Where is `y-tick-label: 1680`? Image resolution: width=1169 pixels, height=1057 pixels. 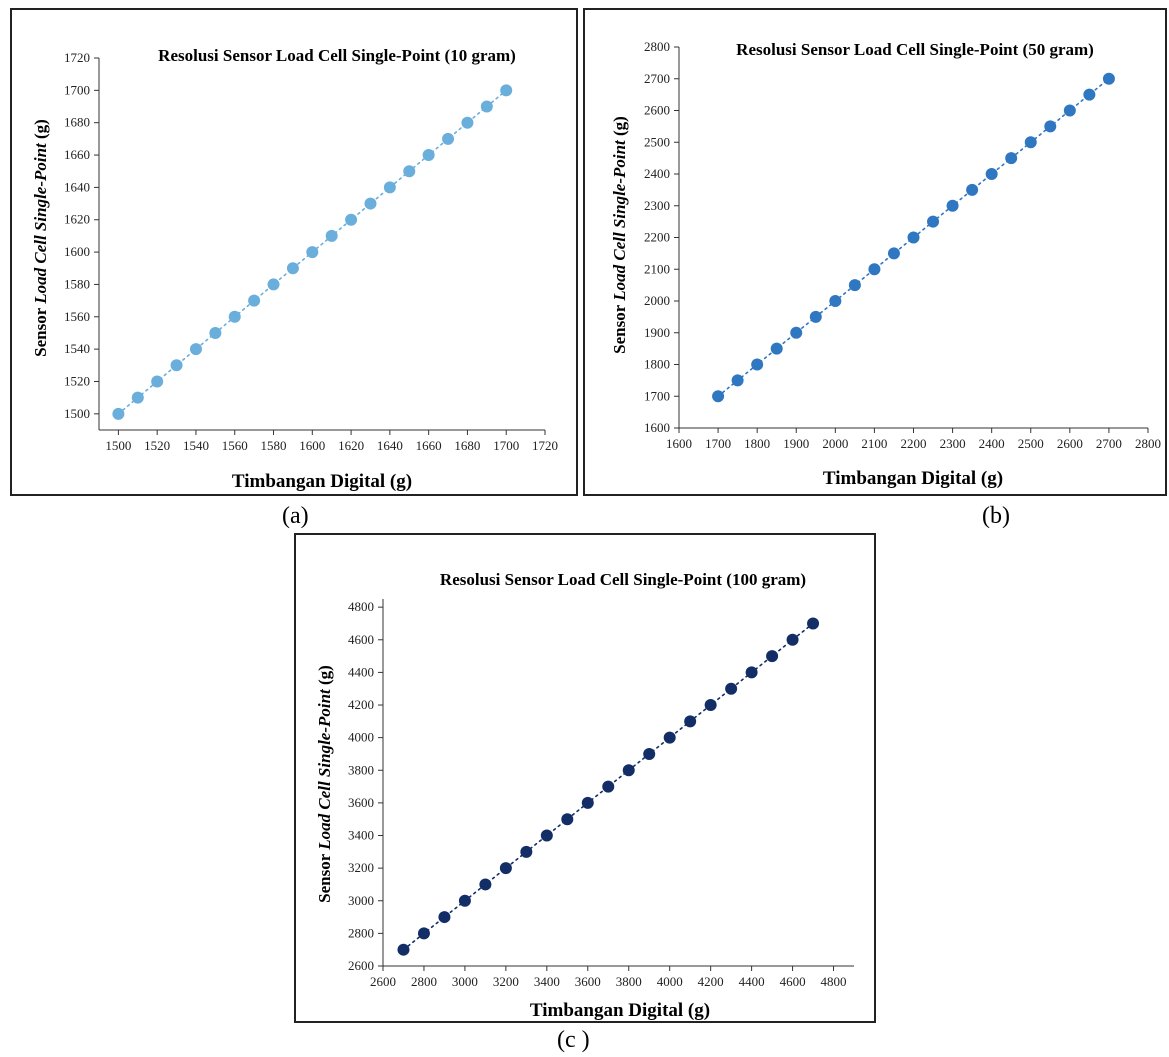 y-tick-label: 1680 is located at coordinates (77, 122).